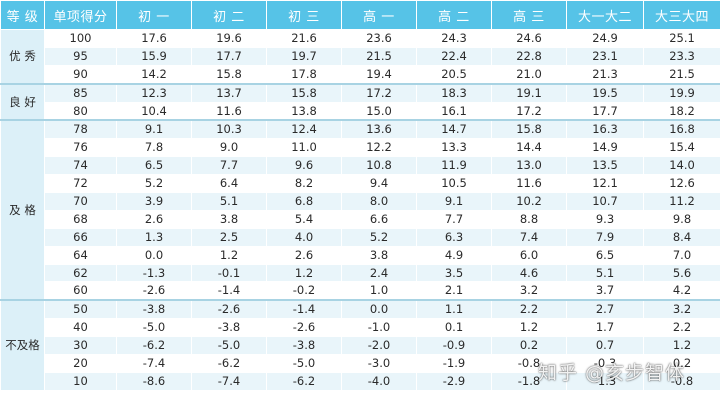 The height and width of the screenshot is (402, 720). I want to click on score-cell: 64, so click(80, 255).